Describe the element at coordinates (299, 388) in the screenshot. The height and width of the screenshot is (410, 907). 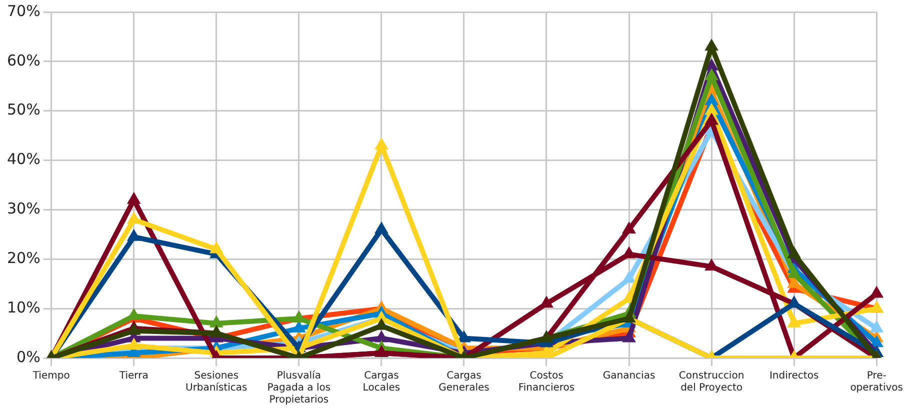
I see `x-tick-label: Plusvalía Pagada a los Propietarios` at that location.